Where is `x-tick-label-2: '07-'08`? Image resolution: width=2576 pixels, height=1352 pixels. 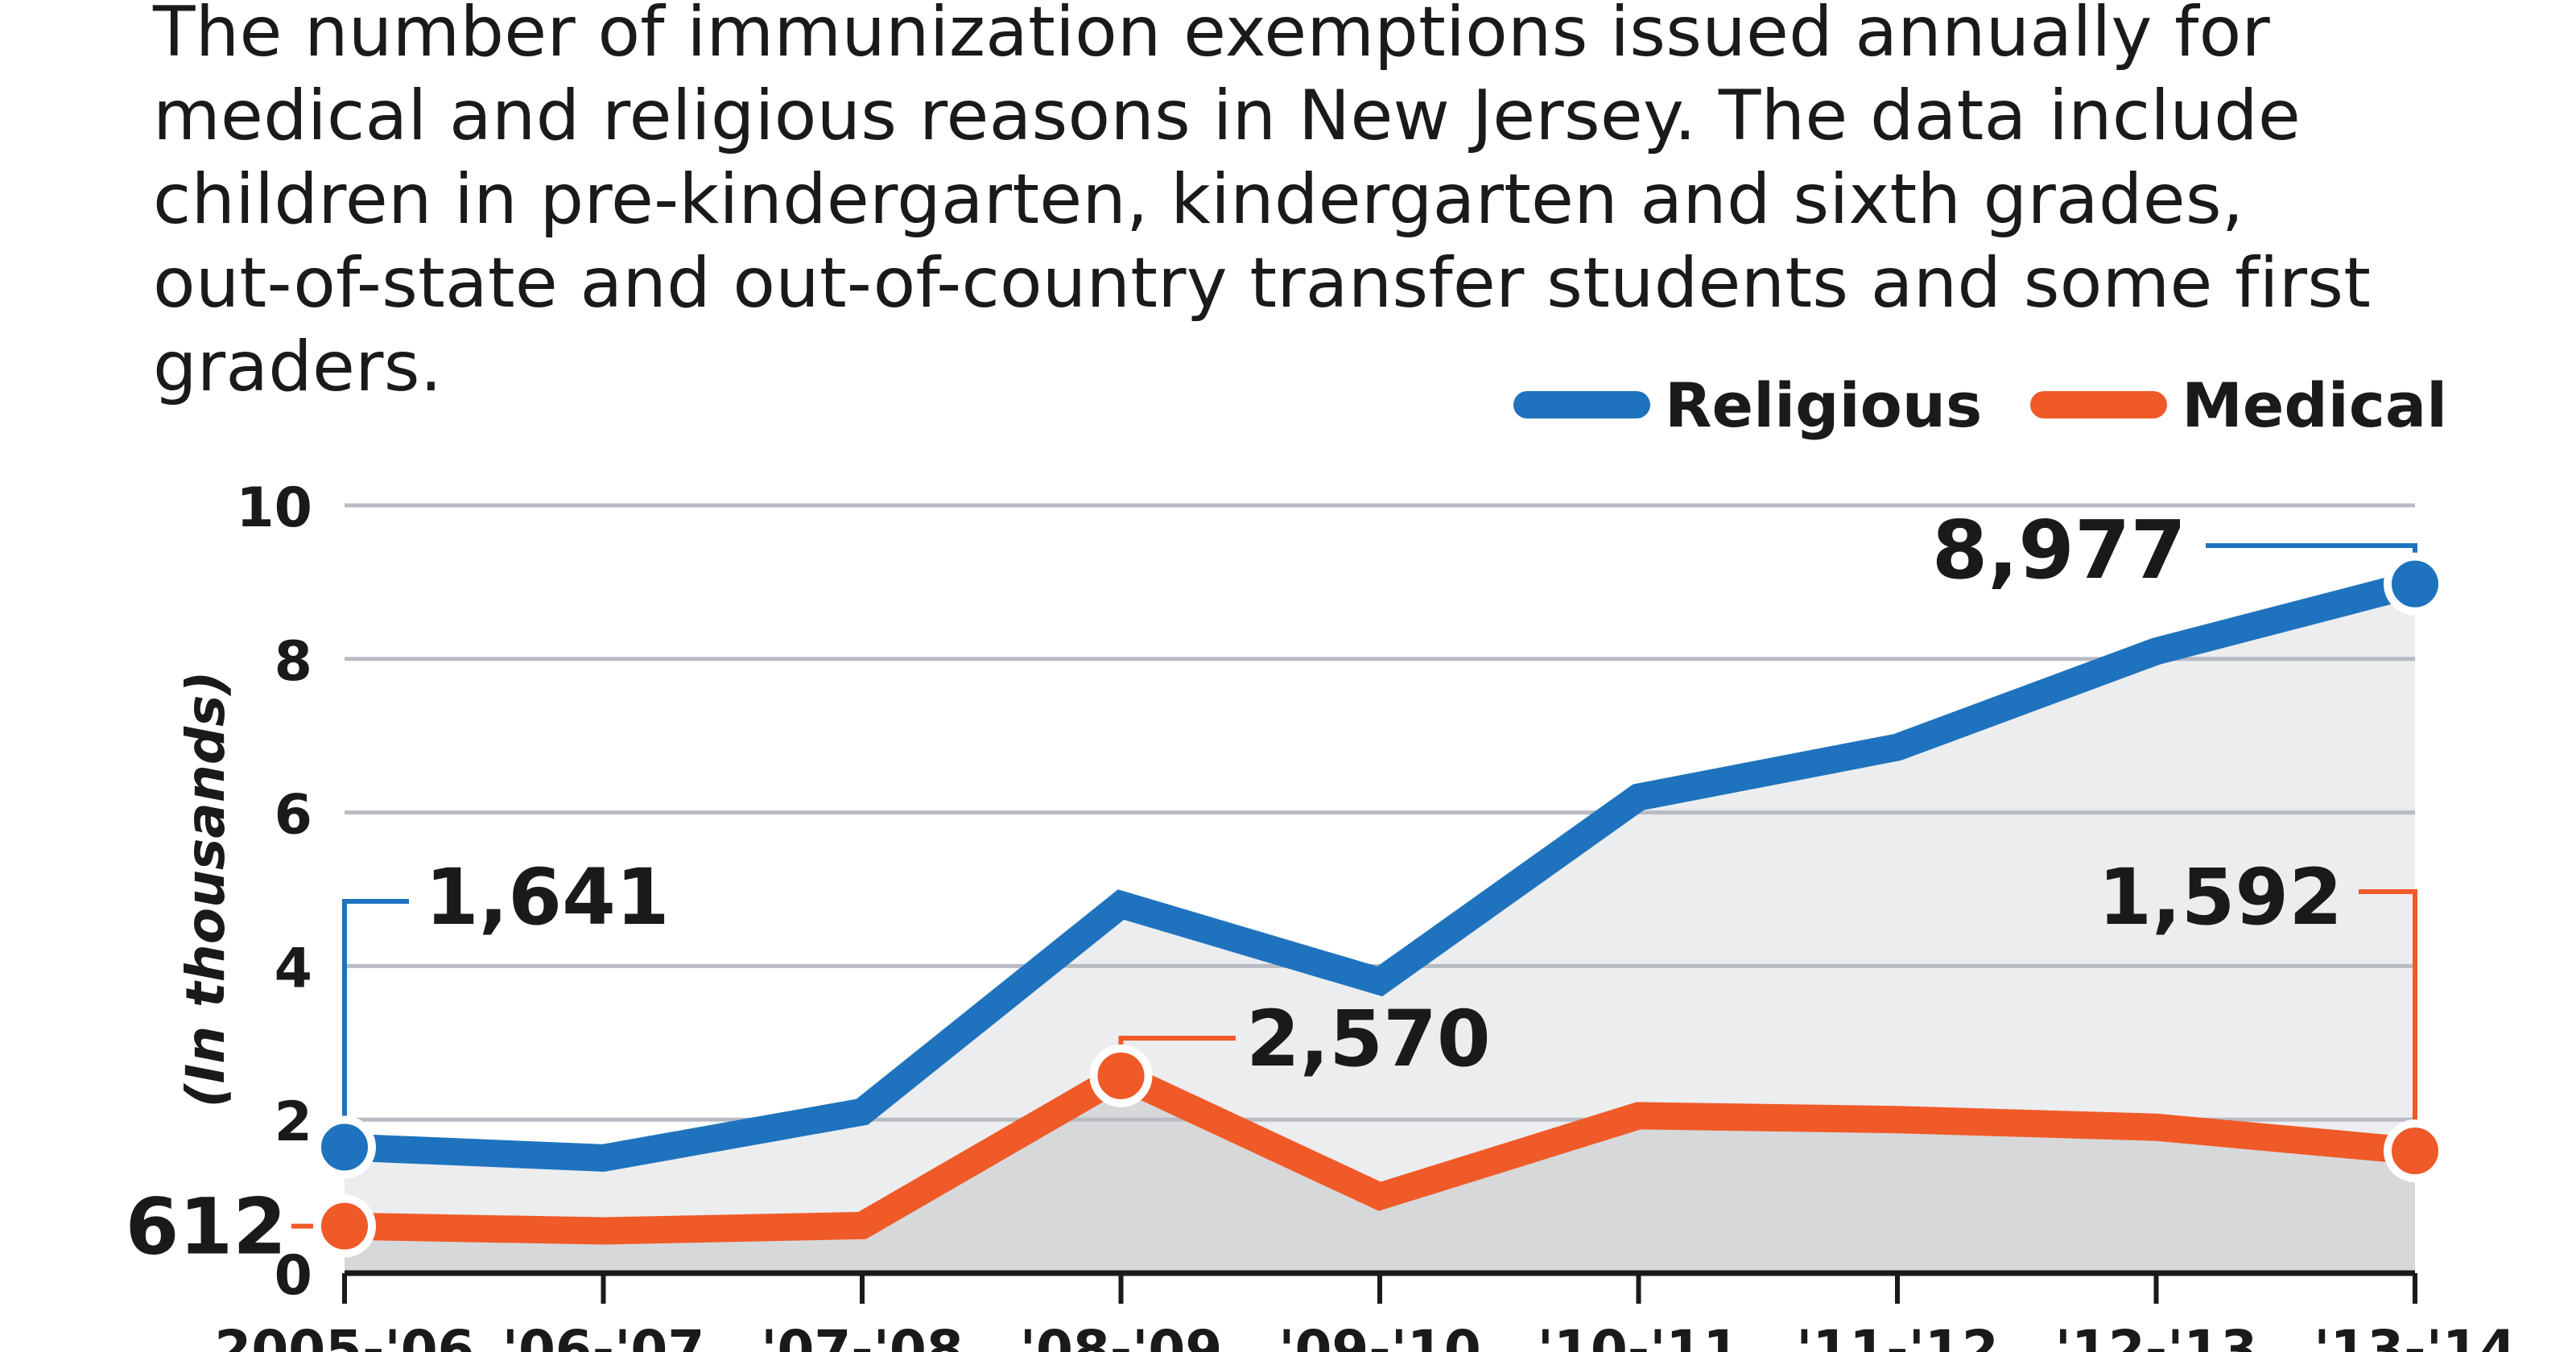
x-tick-label-2: '07-'08 is located at coordinates (862, 1335).